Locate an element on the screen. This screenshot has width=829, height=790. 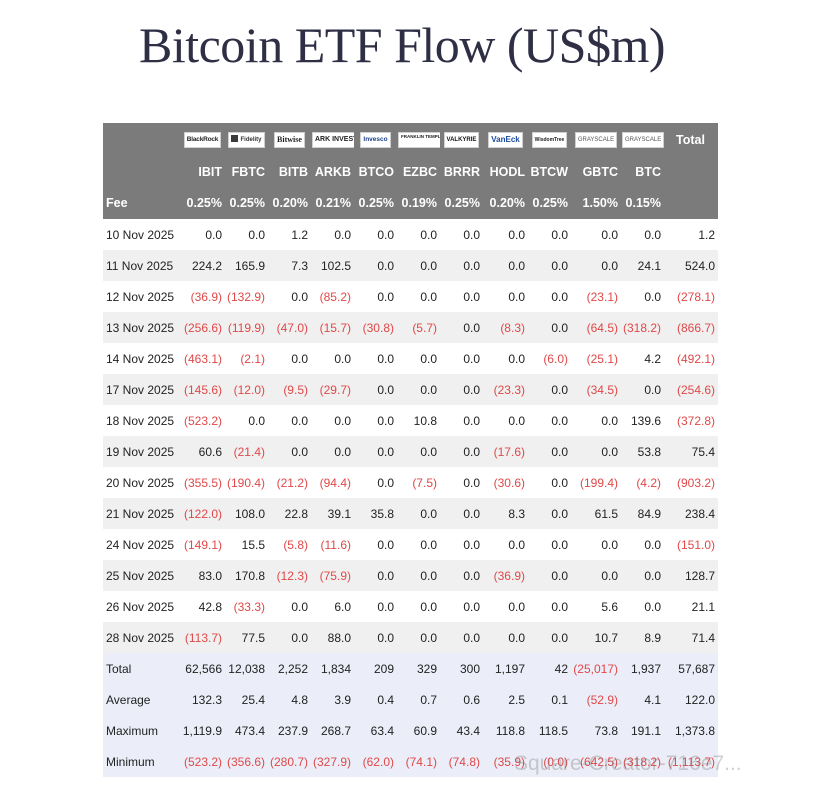
flow-value: (29.7) is located at coordinates (332, 389).